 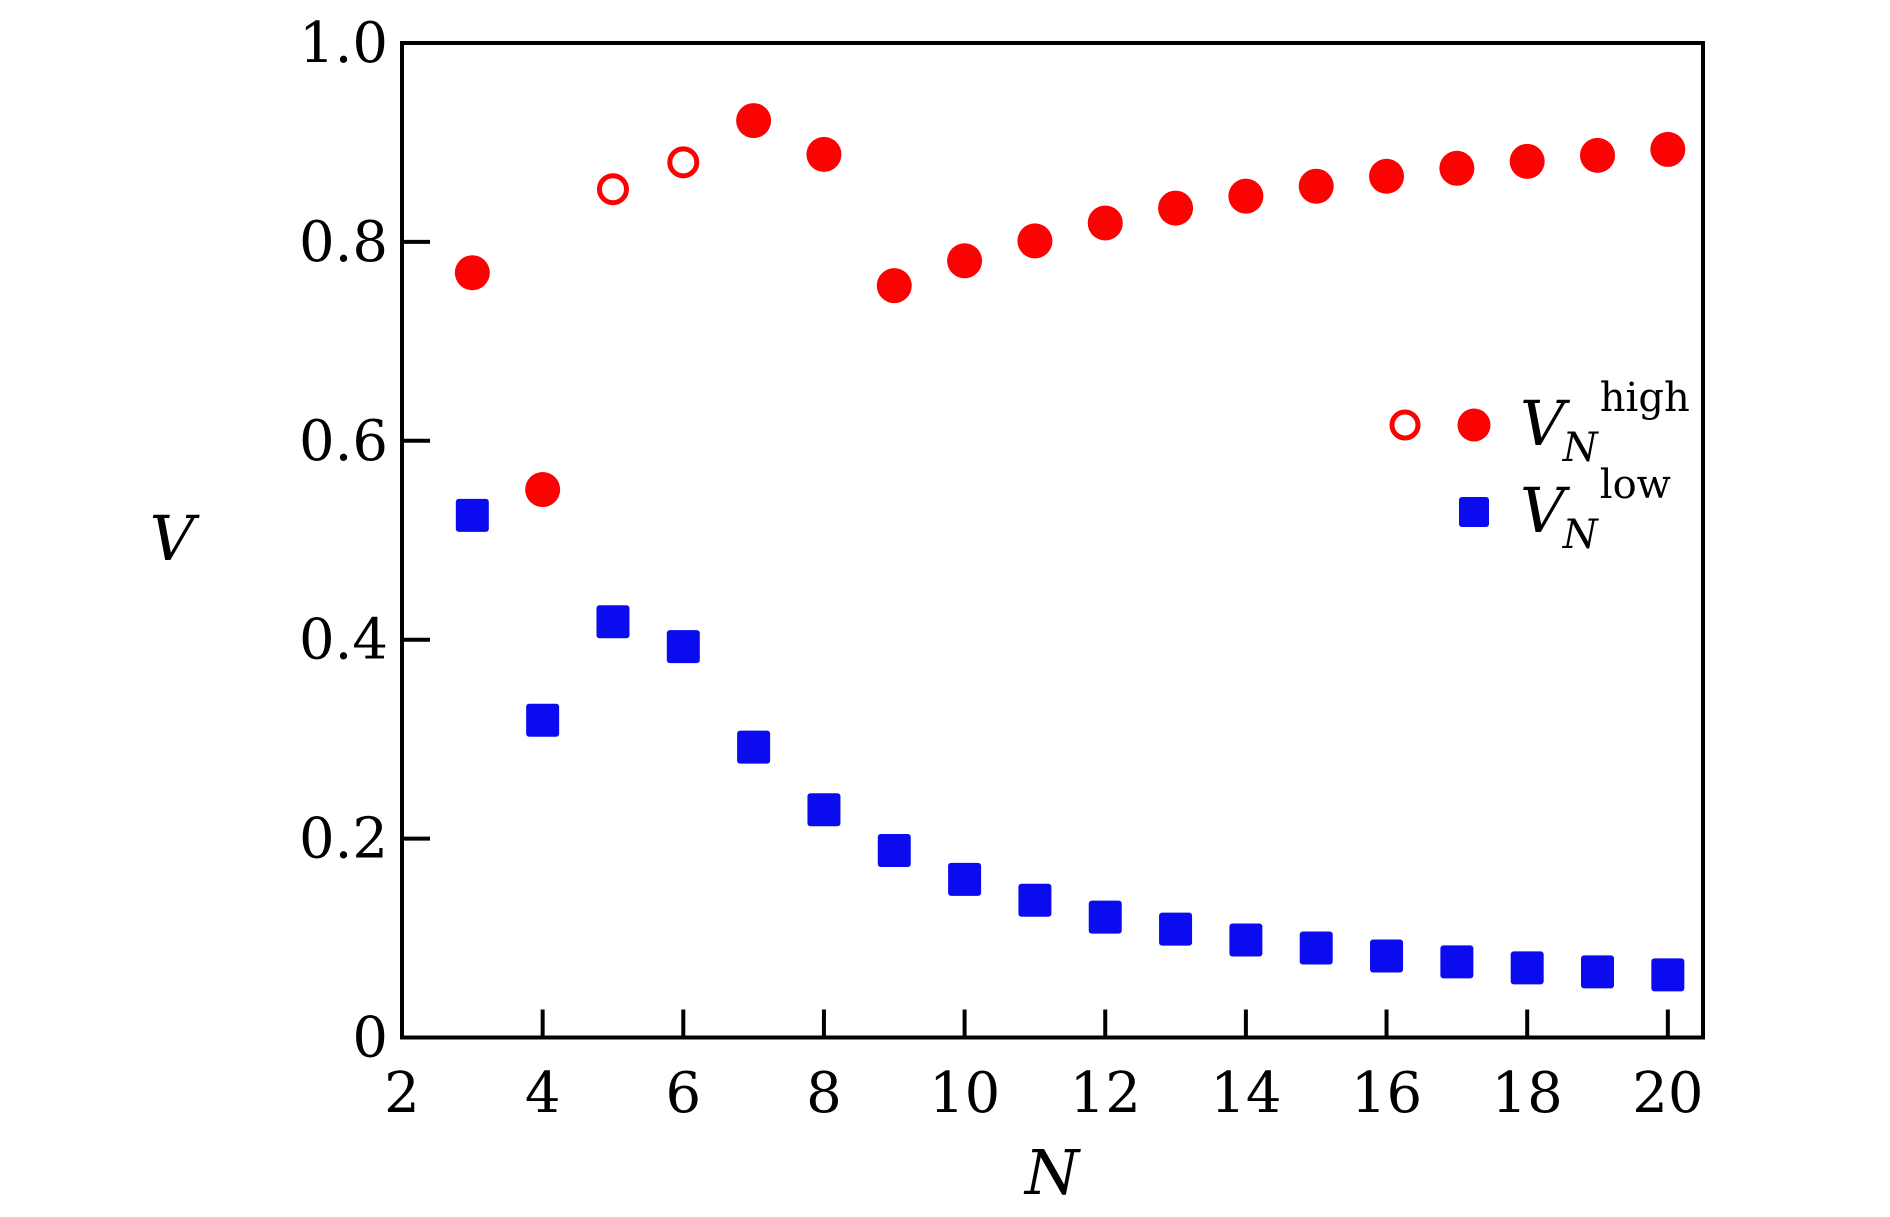 I want to click on data-point-V_N_low-N20, so click(x=1668, y=975).